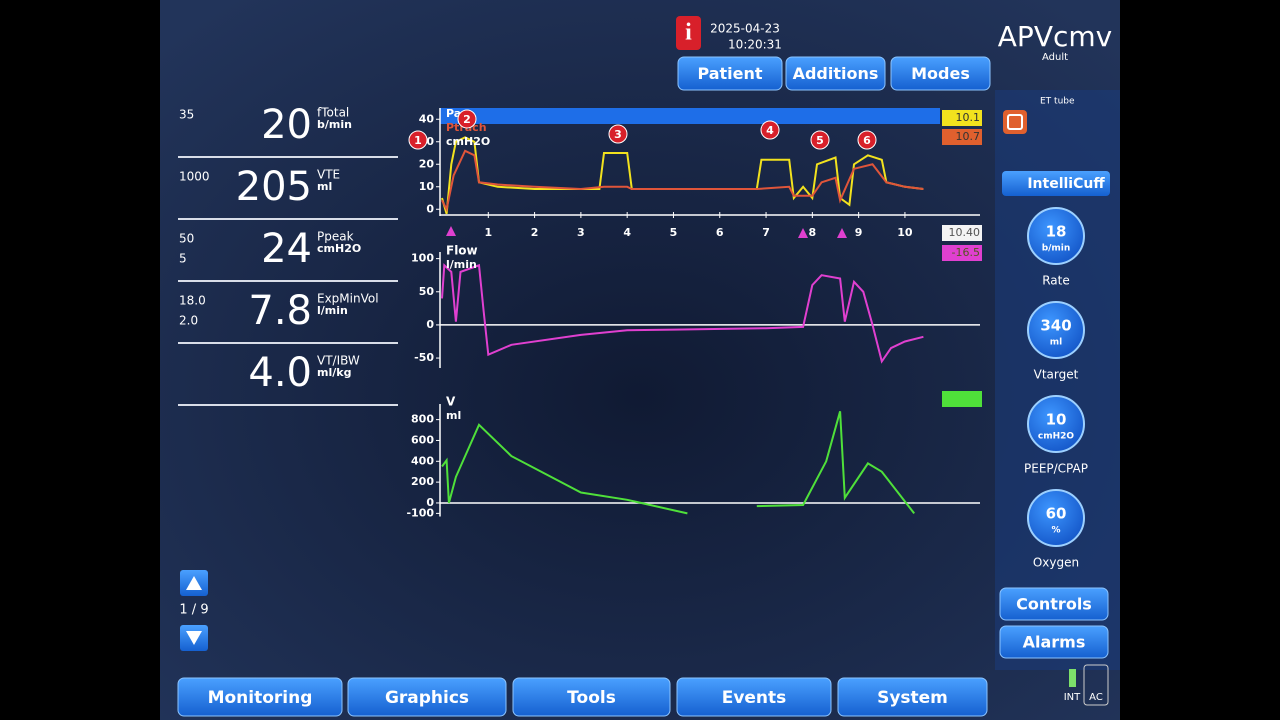 This screenshot has height=720, width=1280. Describe the element at coordinates (427, 163) in the screenshot. I see `y-tick-label: 20` at that location.